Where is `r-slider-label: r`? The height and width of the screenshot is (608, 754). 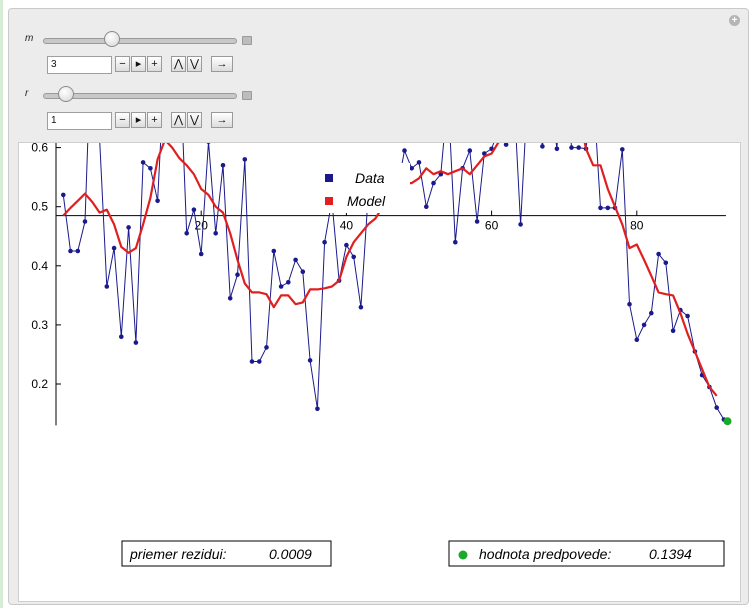
r-slider-label: r is located at coordinates (27, 93).